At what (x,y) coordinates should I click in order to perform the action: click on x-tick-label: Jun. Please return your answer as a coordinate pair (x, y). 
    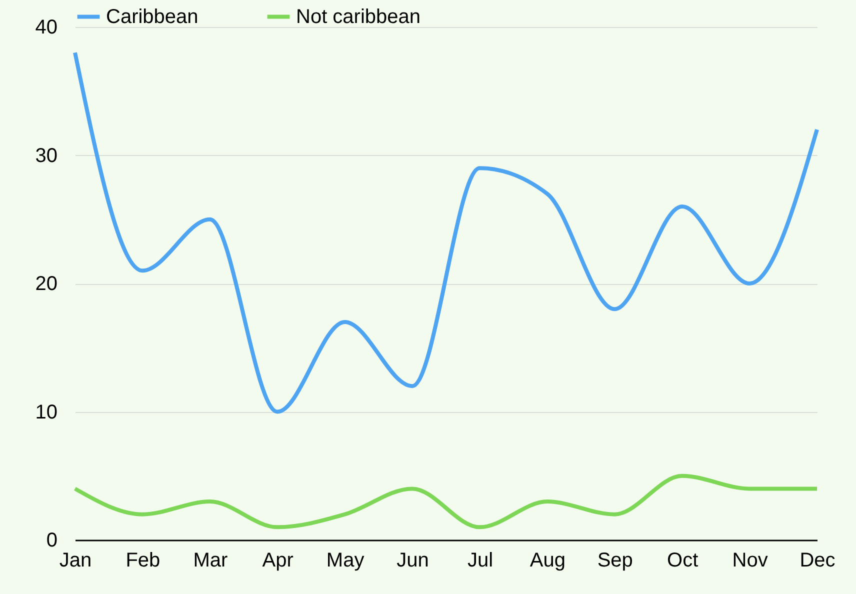
    Looking at the image, I should click on (412, 561).